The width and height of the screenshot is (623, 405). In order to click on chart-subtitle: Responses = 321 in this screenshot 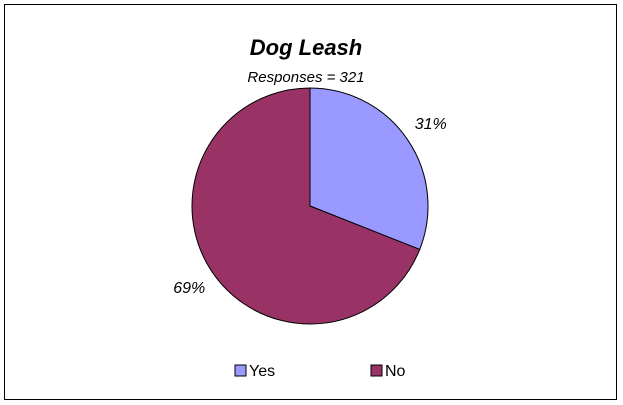, I will do `click(305, 77)`.